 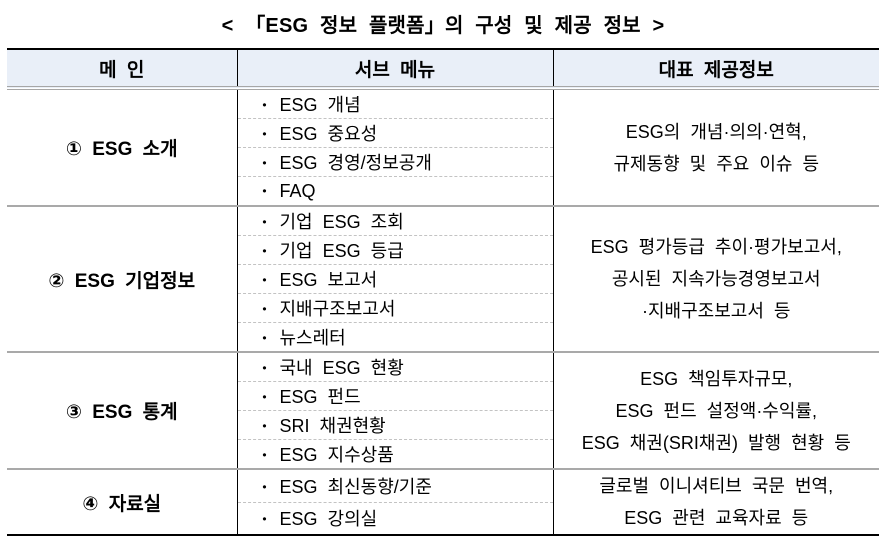 I want to click on submenu-item: • ESG 경영/정보공개, so click(x=395, y=162).